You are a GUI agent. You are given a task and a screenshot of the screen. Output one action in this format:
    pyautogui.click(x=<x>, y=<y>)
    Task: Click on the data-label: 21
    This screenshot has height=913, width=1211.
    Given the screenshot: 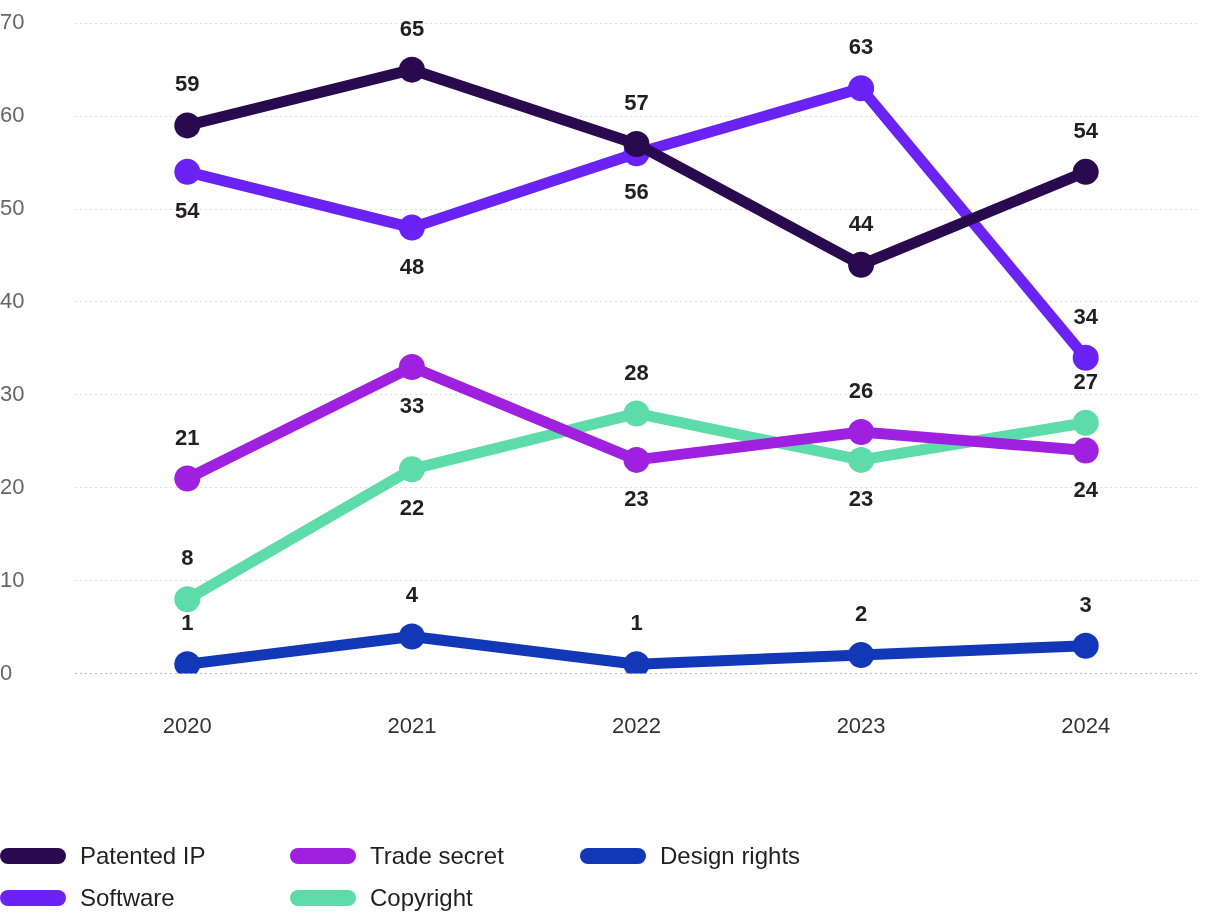 What is the action you would take?
    pyautogui.click(x=187, y=437)
    